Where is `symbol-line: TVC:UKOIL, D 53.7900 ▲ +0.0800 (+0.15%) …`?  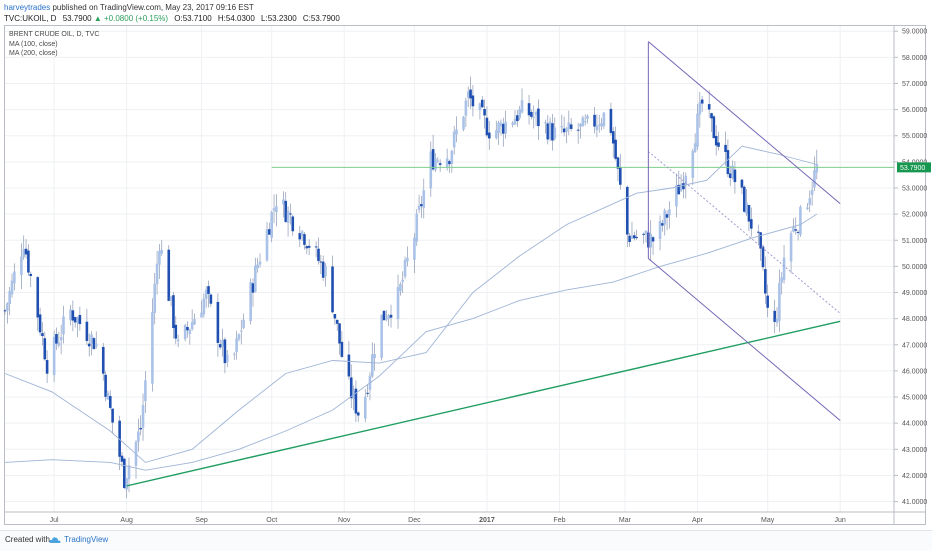
symbol-line: TVC:UKOIL, D 53.7900 ▲ +0.0800 (+0.15%) … is located at coordinates (172, 18).